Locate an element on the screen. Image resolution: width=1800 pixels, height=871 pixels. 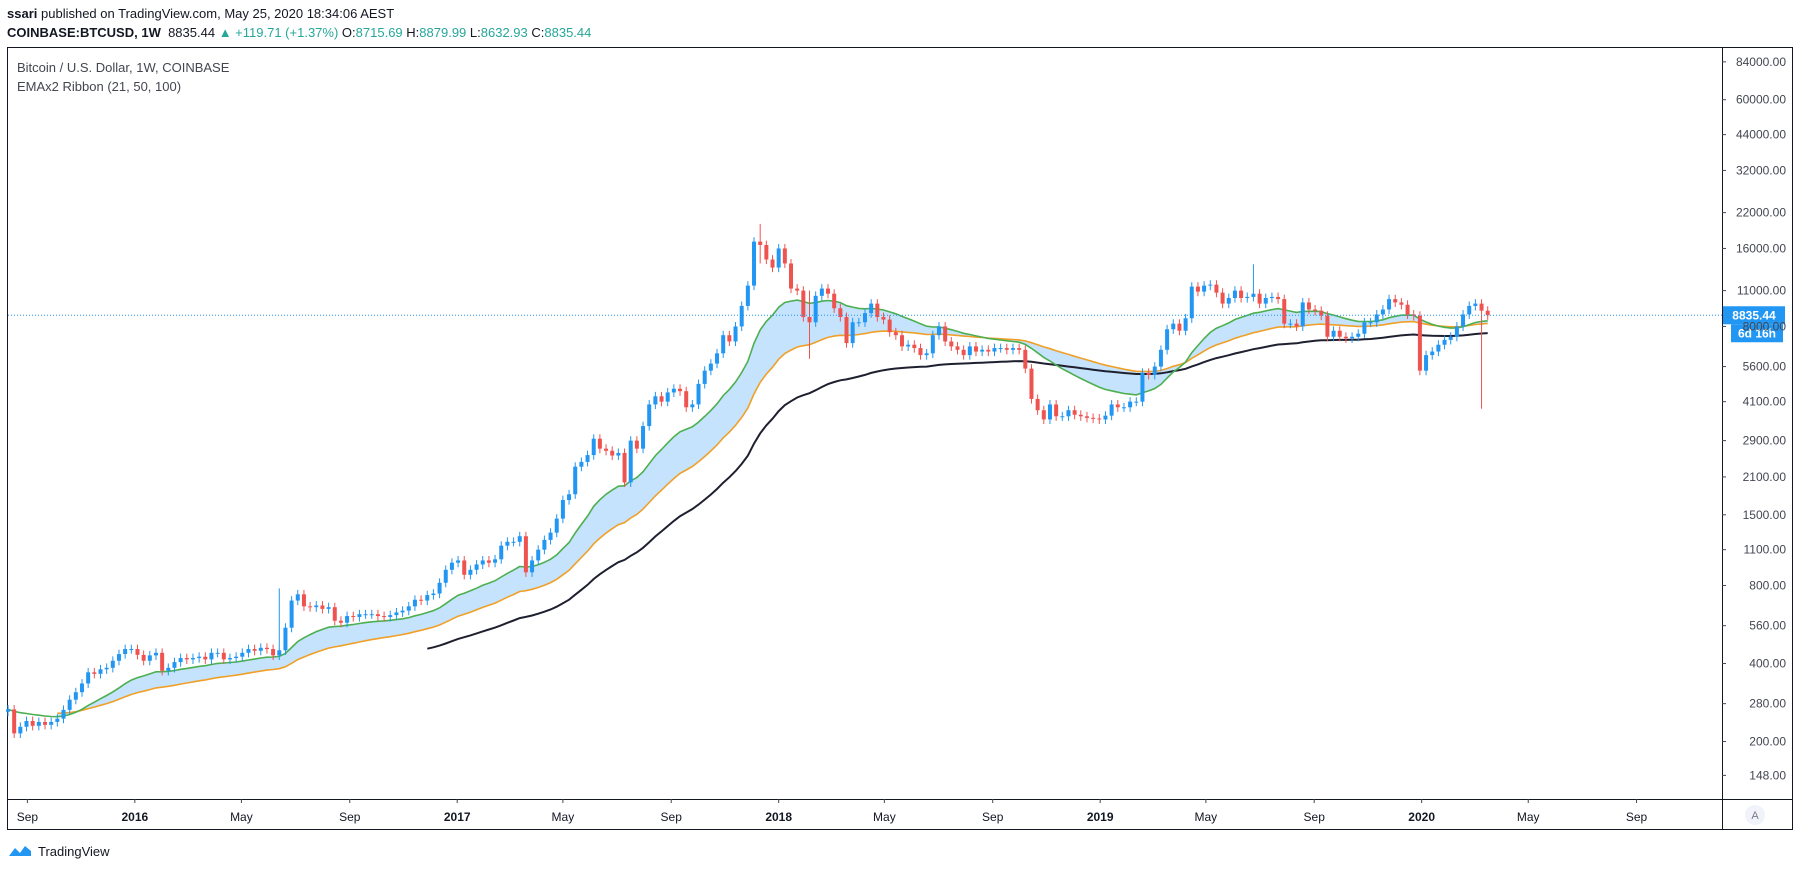
price-tick-label: 280.00 is located at coordinates (1767, 704).